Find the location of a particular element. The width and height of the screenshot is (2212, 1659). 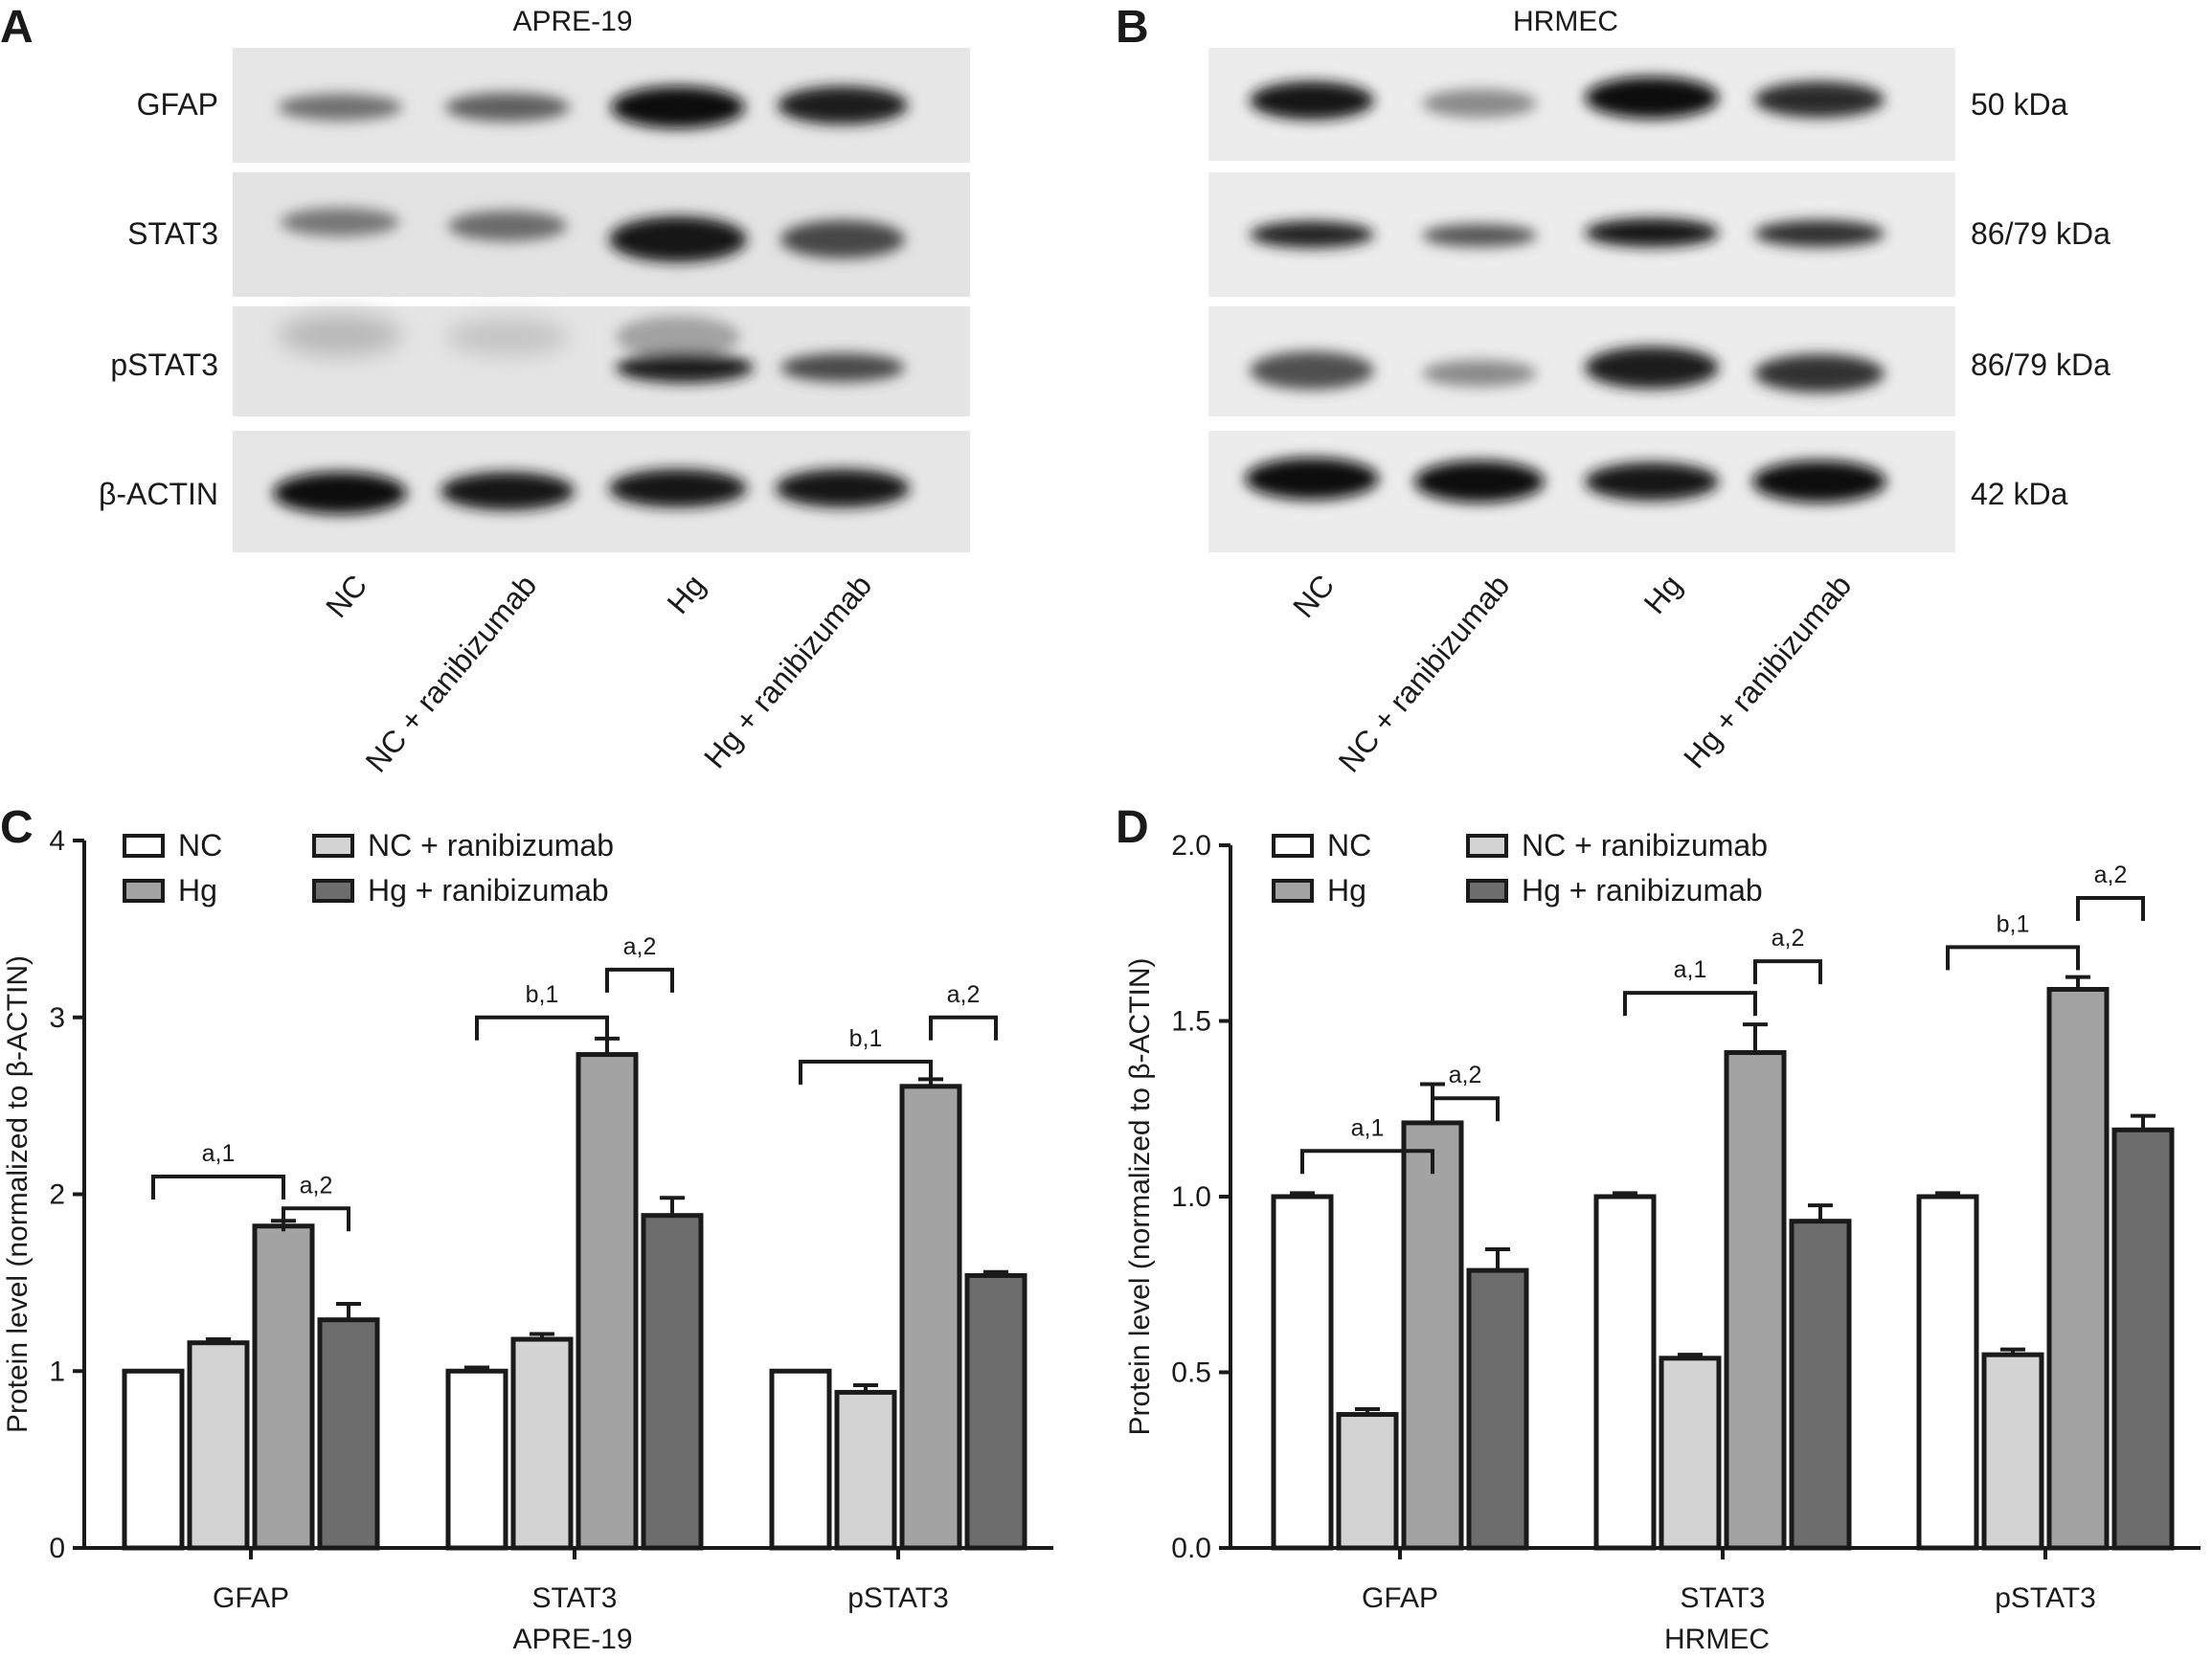

blot-b-strip-actin is located at coordinates (1581, 492).